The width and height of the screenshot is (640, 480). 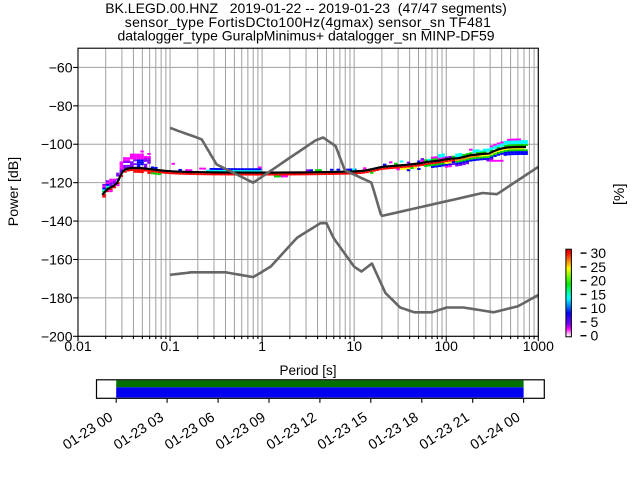 I want to click on svg-text: −180, so click(x=57, y=298).